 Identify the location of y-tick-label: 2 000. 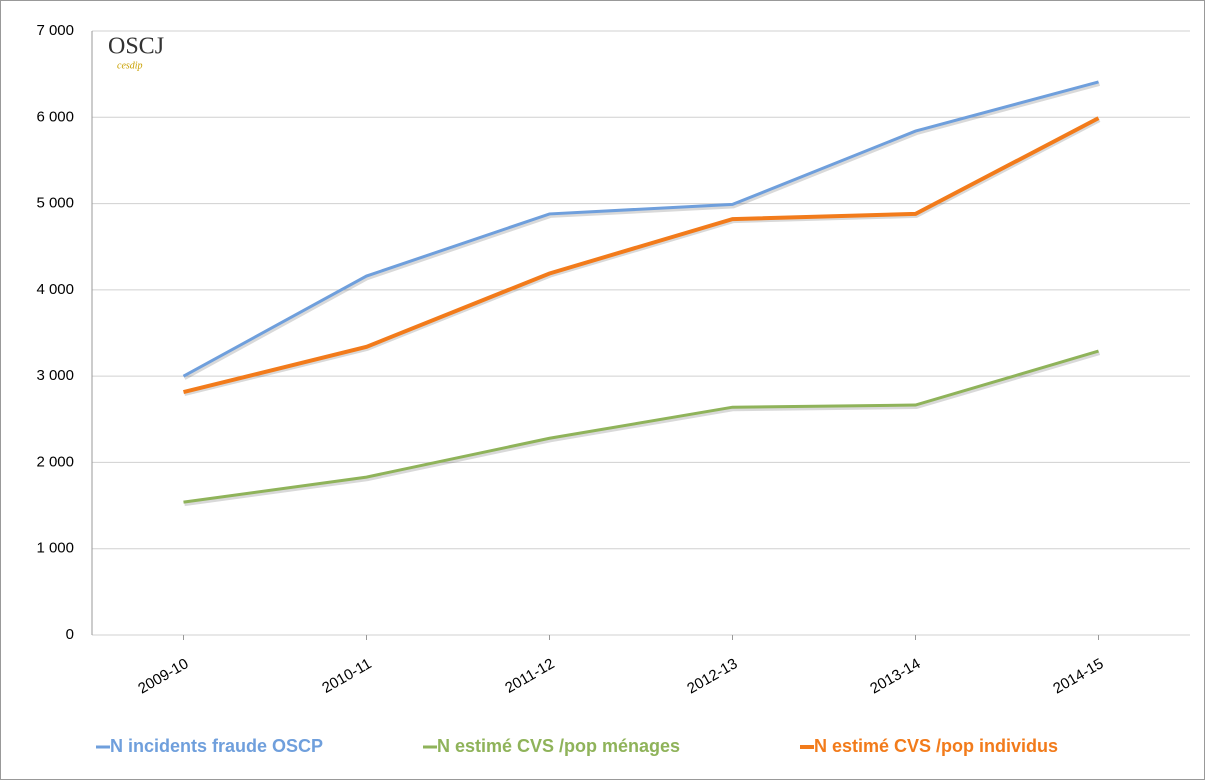
(55, 461).